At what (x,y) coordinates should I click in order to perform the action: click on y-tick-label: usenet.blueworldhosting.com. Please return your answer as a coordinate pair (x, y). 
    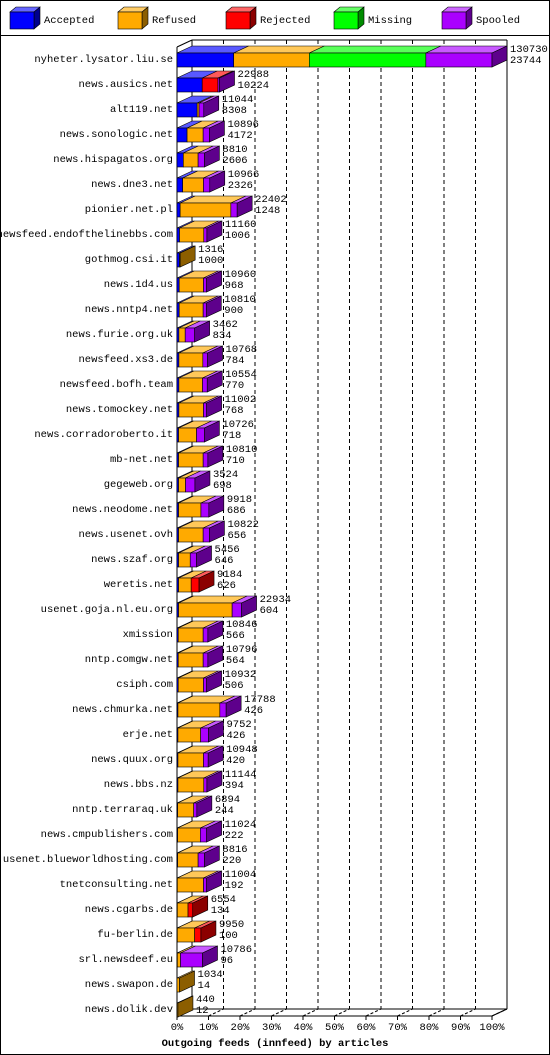
    Looking at the image, I should click on (88, 860).